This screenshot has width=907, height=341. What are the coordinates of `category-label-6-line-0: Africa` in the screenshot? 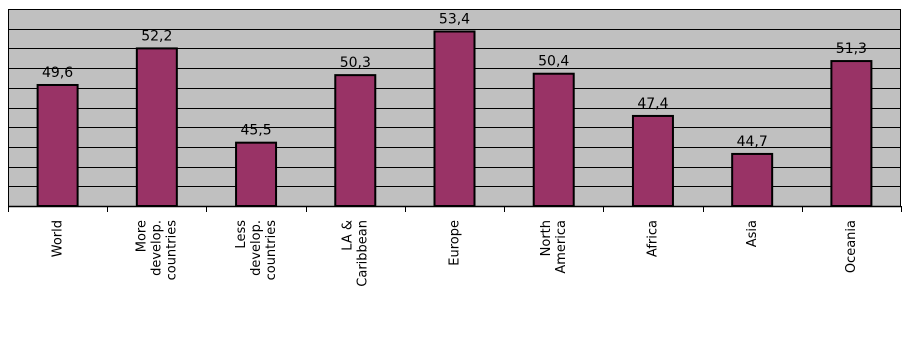 It's located at (653, 238).